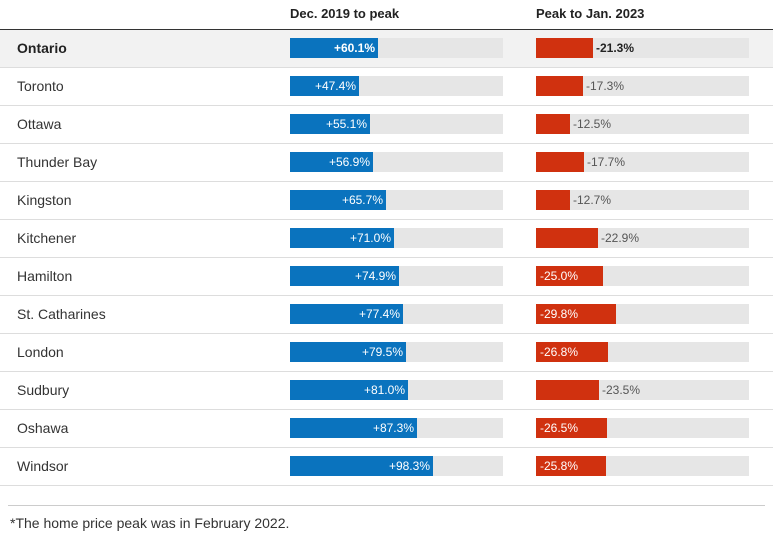  I want to click on decrease-track-oshawa: -26.5%, so click(642, 428).